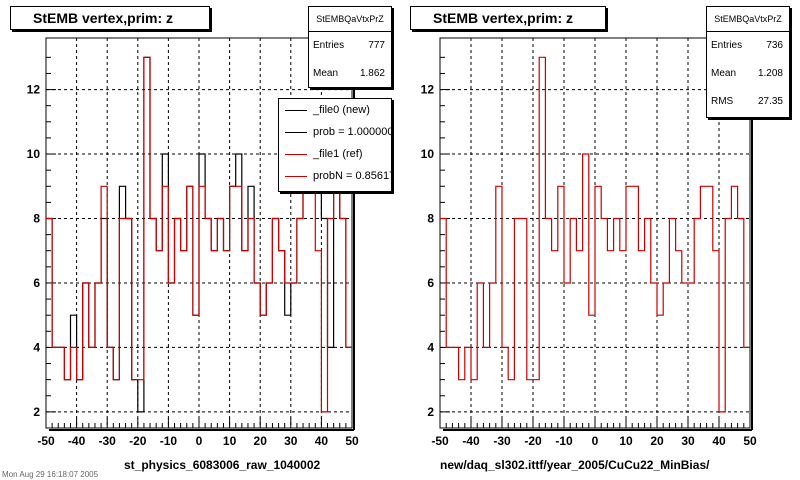 Image resolution: width=800 pixels, height=480 pixels. What do you see at coordinates (222, 465) in the screenshot?
I see `left-x-axis-title: st_physics_6083006_raw_1040002` at bounding box center [222, 465].